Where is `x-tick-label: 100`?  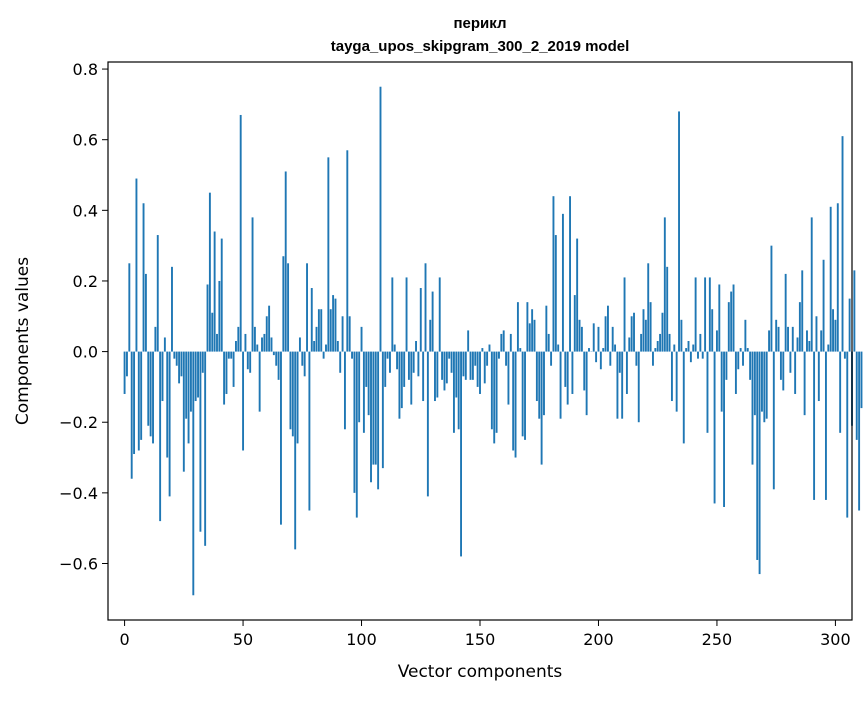 x-tick-label: 100 is located at coordinates (361, 639).